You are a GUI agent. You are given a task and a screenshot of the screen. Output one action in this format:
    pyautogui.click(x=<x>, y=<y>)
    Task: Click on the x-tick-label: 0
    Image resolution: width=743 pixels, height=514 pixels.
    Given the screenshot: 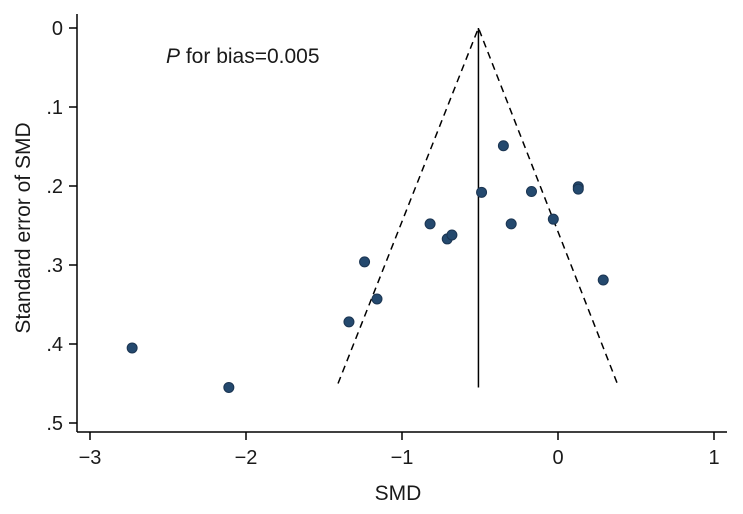 What is the action you would take?
    pyautogui.click(x=557, y=458)
    